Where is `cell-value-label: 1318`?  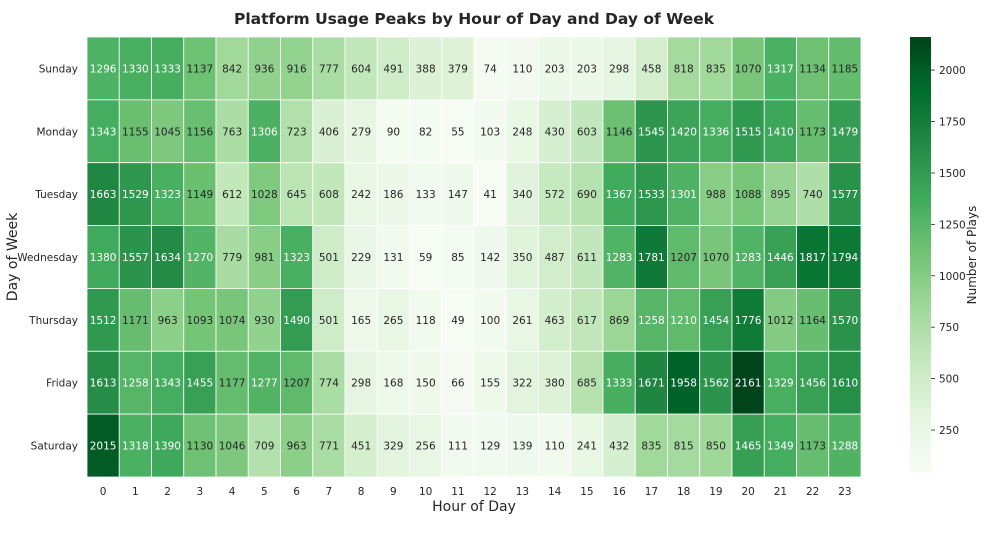
cell-value-label: 1318 is located at coordinates (135, 447).